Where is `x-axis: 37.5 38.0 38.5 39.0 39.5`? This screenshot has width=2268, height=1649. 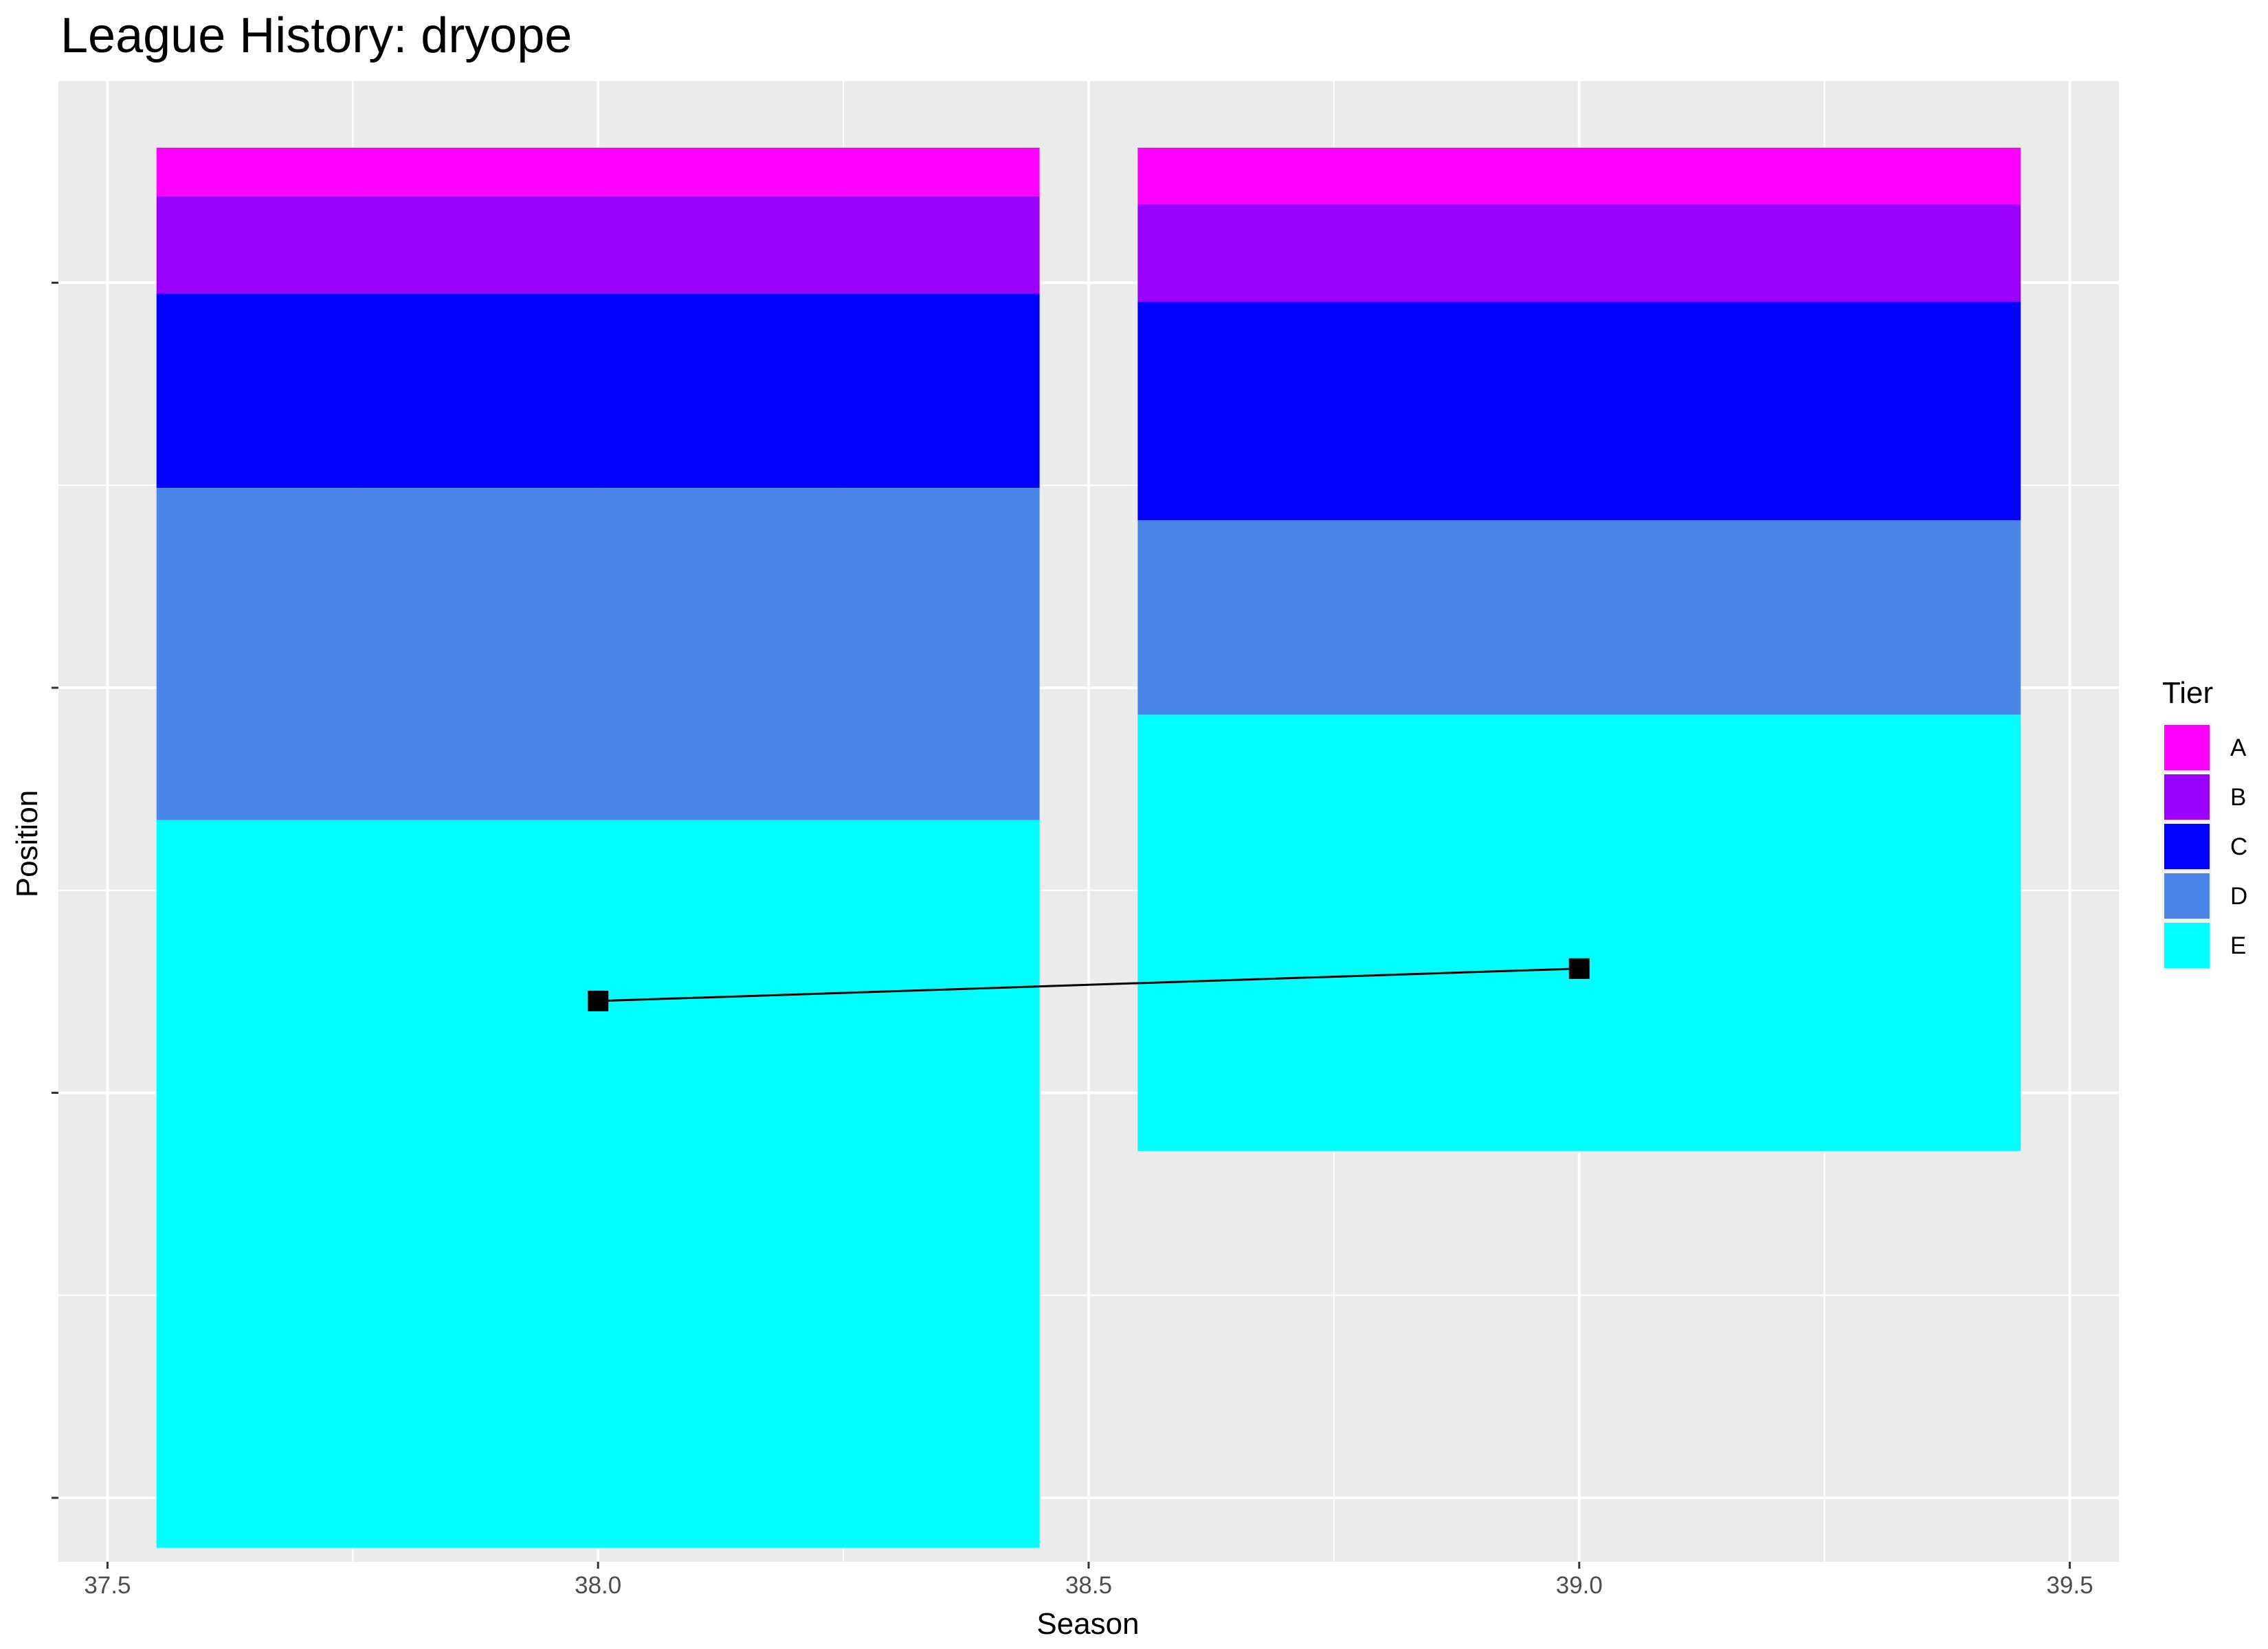
x-axis: 37.5 38.0 38.5 39.0 39.5 is located at coordinates (1088, 1580).